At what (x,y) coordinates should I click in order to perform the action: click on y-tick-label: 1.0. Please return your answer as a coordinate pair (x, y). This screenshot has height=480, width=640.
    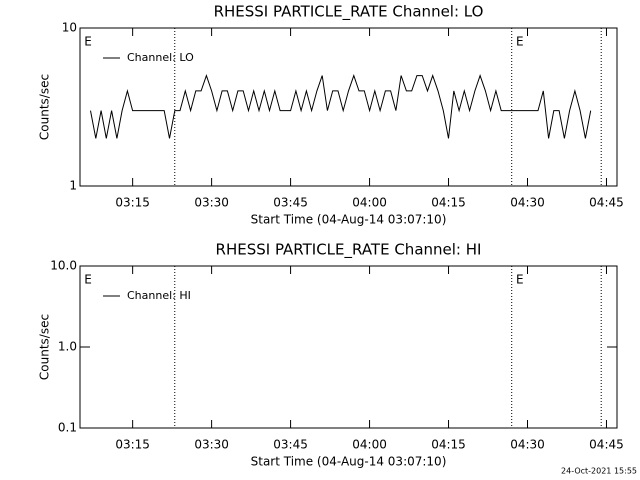
    Looking at the image, I should click on (67, 347).